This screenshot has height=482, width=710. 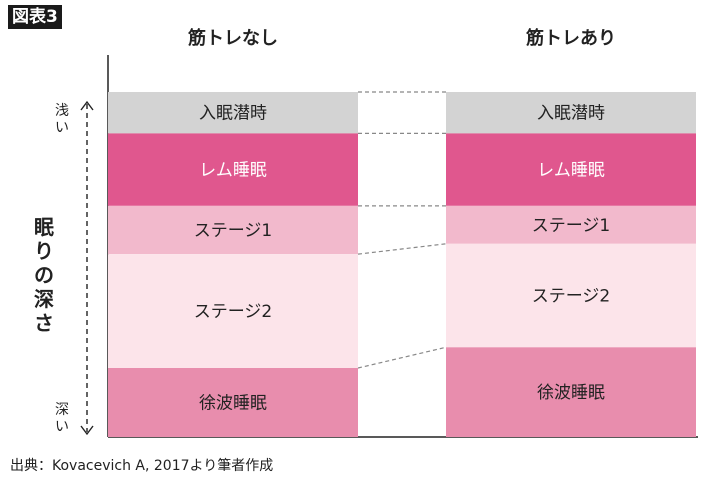 I want to click on column-label: 筋トレなし, so click(x=233, y=38).